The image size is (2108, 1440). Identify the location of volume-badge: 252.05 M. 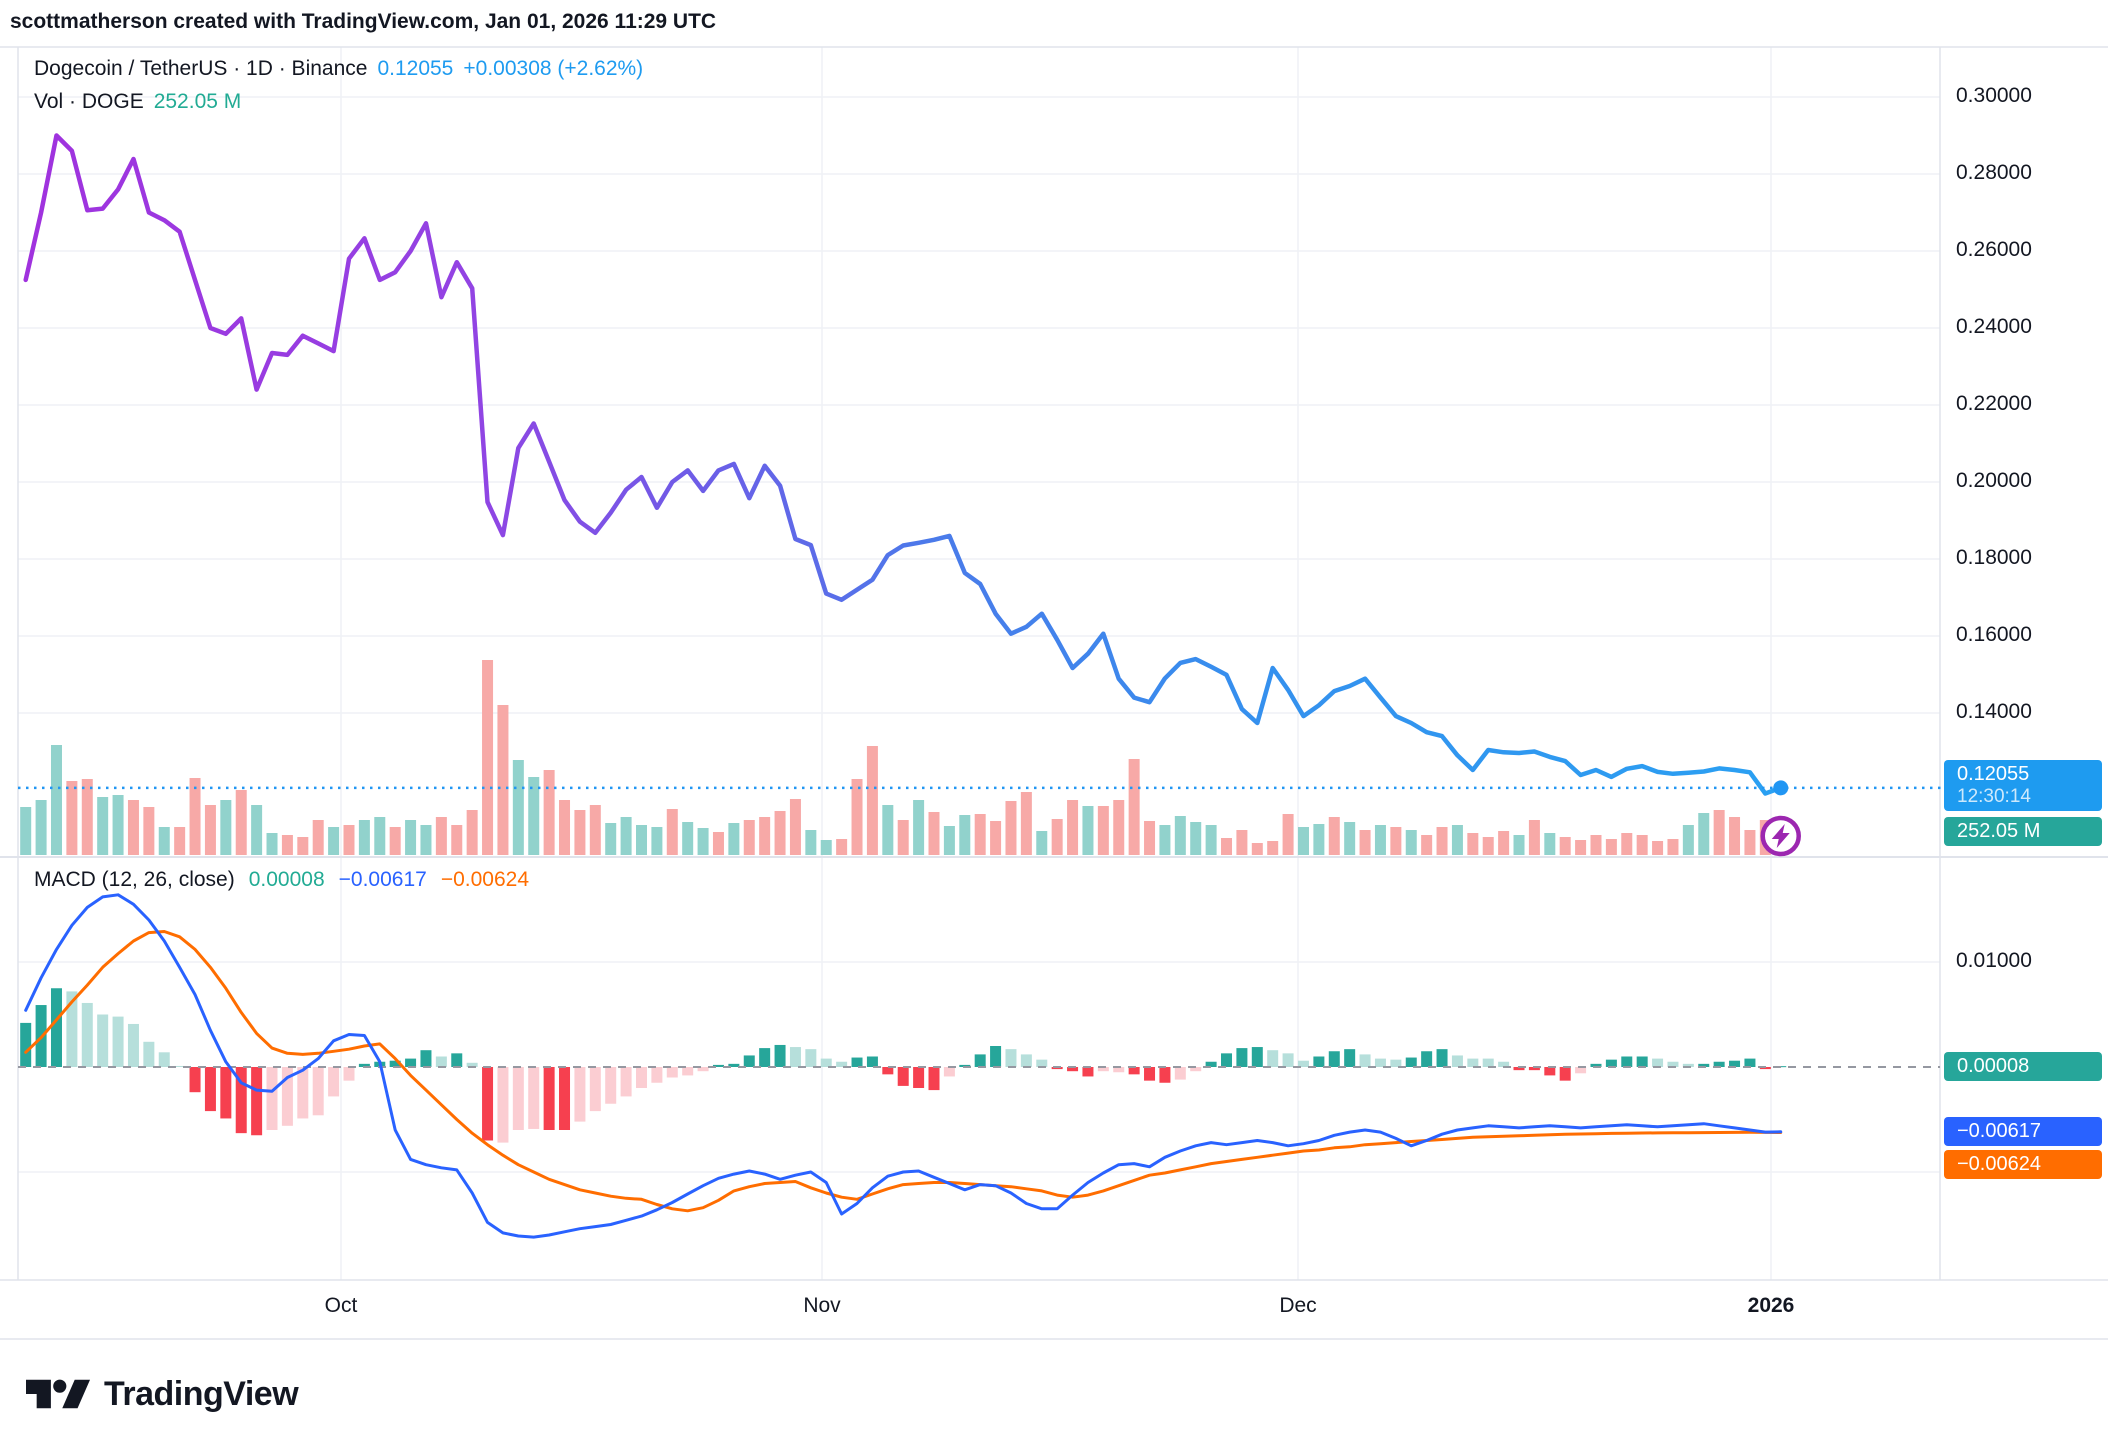
(2023, 831).